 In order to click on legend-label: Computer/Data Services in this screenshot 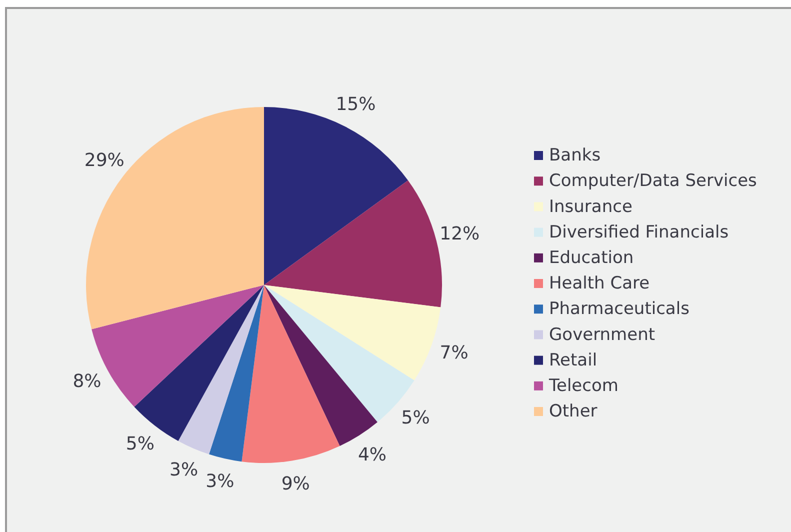, I will do `click(653, 181)`.